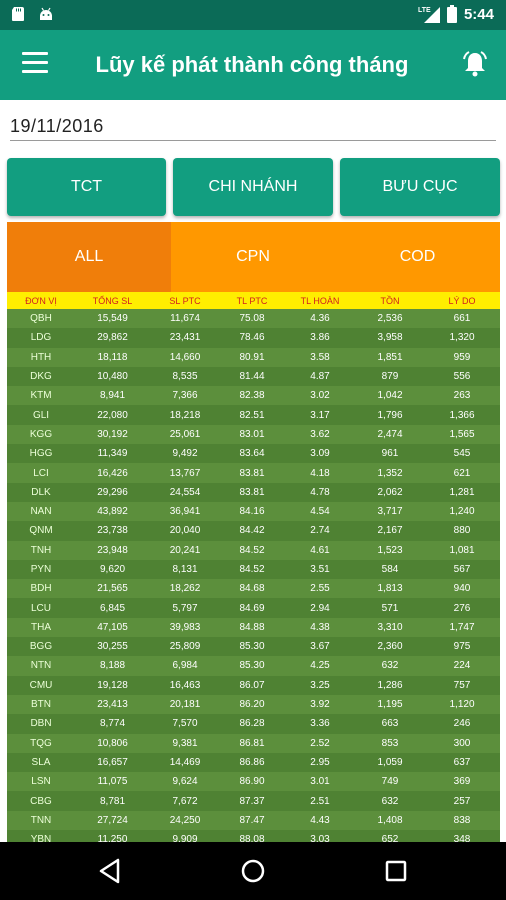 The width and height of the screenshot is (506, 900). I want to click on cell-tl-ptc: 87.37, so click(252, 801).